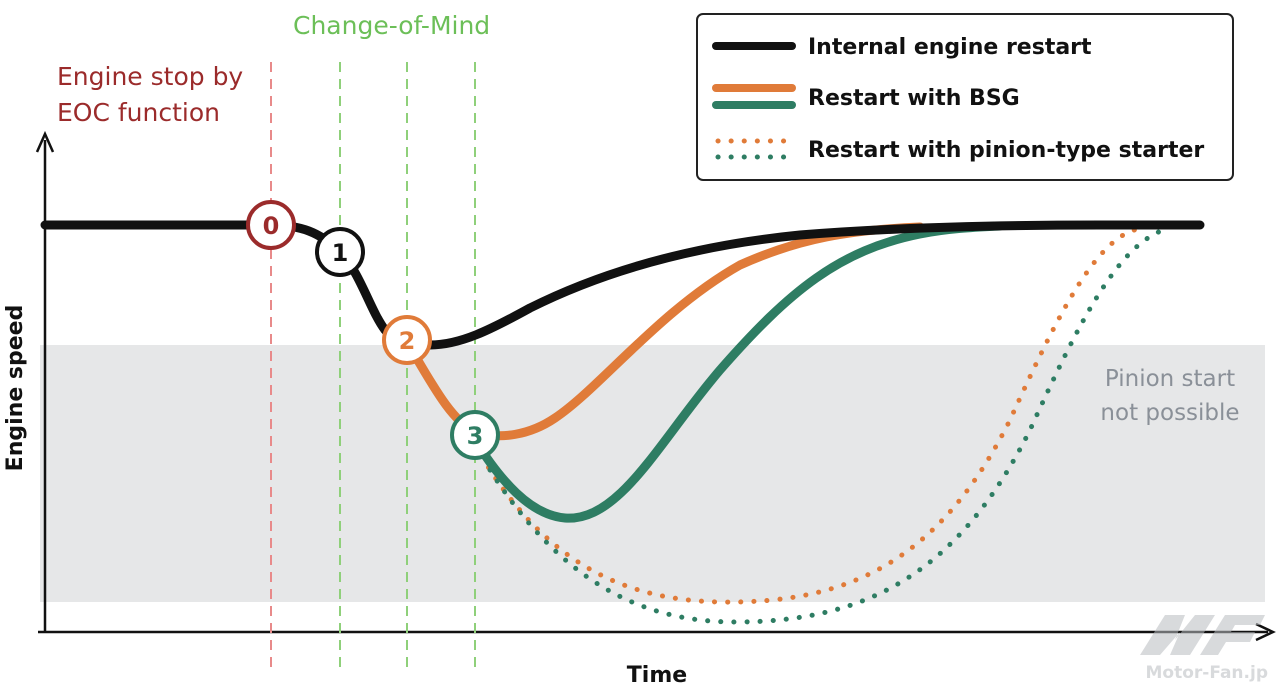  What do you see at coordinates (1006, 150) in the screenshot?
I see `legend-label-pinion: Restart with pinion-type starter` at bounding box center [1006, 150].